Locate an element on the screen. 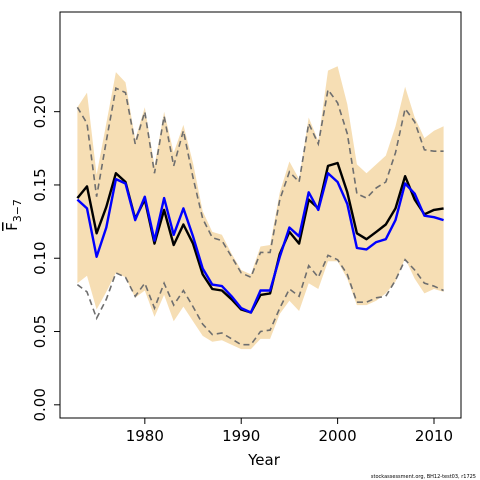 This screenshot has height=480, width=480. y-axis-title-base: F is located at coordinates (12, 226).